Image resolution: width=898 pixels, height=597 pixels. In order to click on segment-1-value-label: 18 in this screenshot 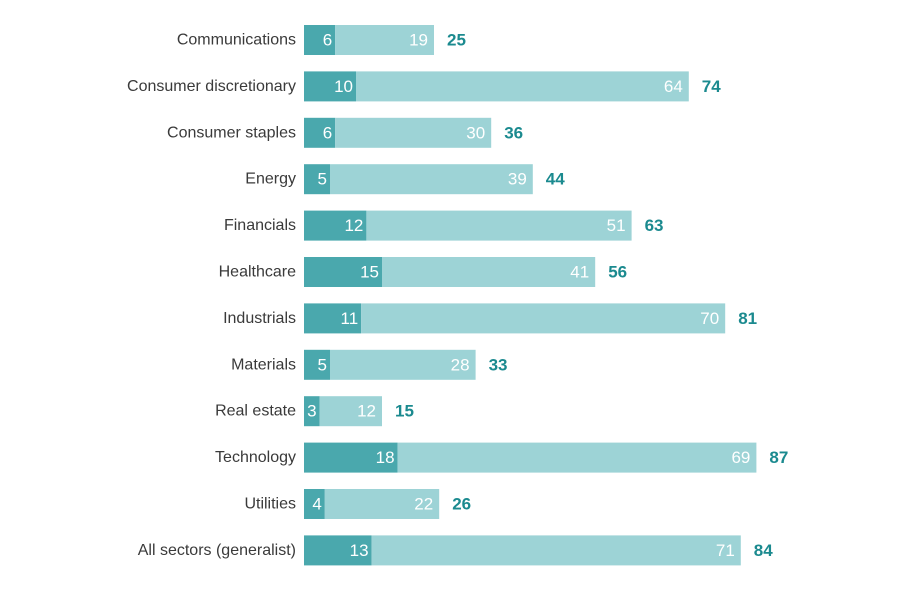, I will do `click(385, 457)`.